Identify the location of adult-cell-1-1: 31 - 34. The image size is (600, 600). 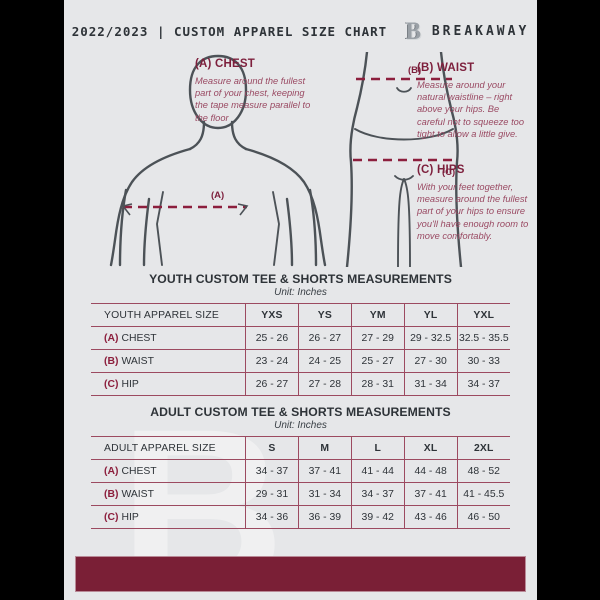
(325, 494).